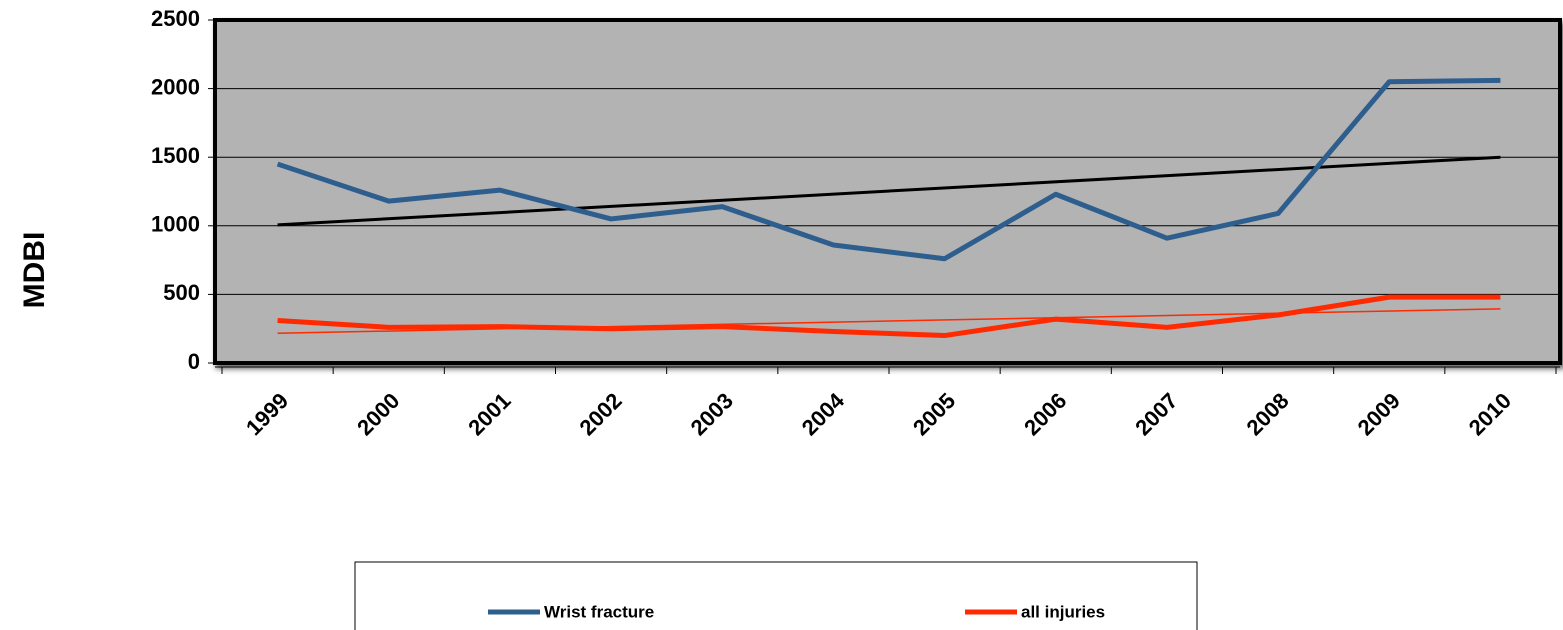 This screenshot has height=630, width=1563. What do you see at coordinates (600, 414) in the screenshot?
I see `x-tick-label: 2002` at bounding box center [600, 414].